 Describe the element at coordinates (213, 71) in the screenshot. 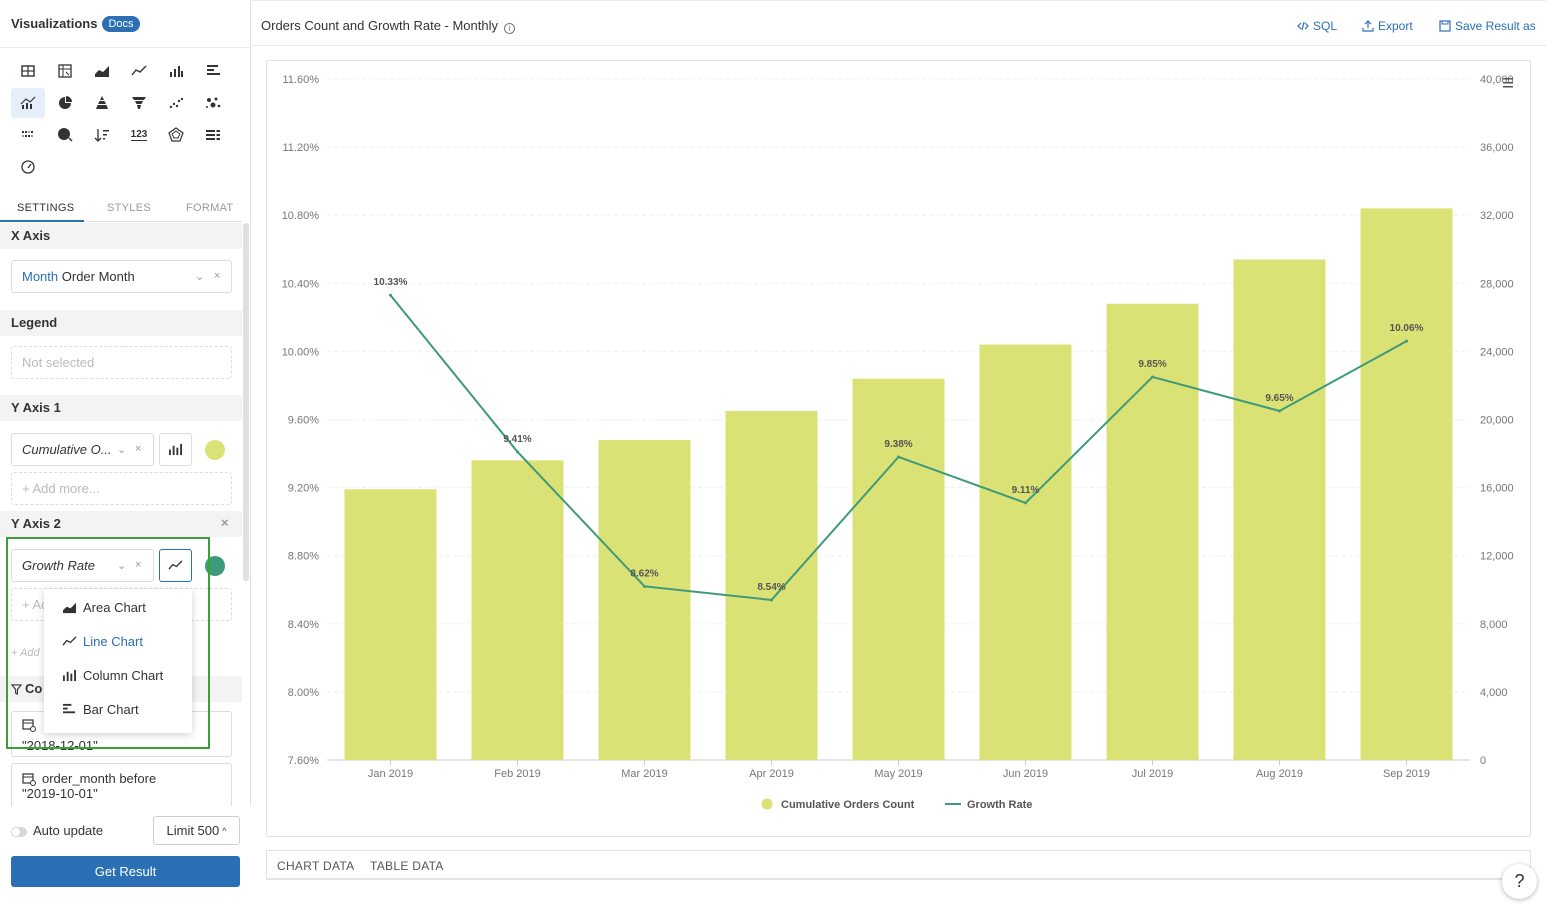

I see `bar-chart-icon` at that location.